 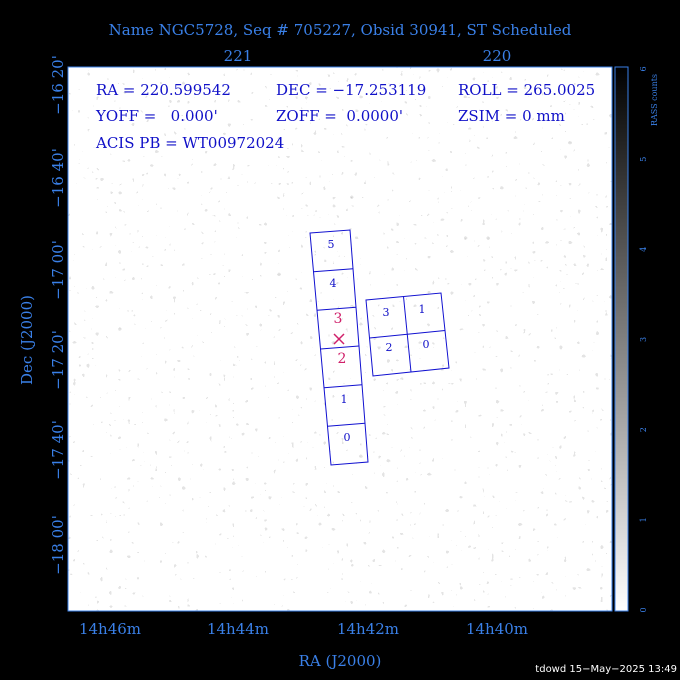 I want to click on bottom-tick-label: 14h44m, so click(x=238, y=629).